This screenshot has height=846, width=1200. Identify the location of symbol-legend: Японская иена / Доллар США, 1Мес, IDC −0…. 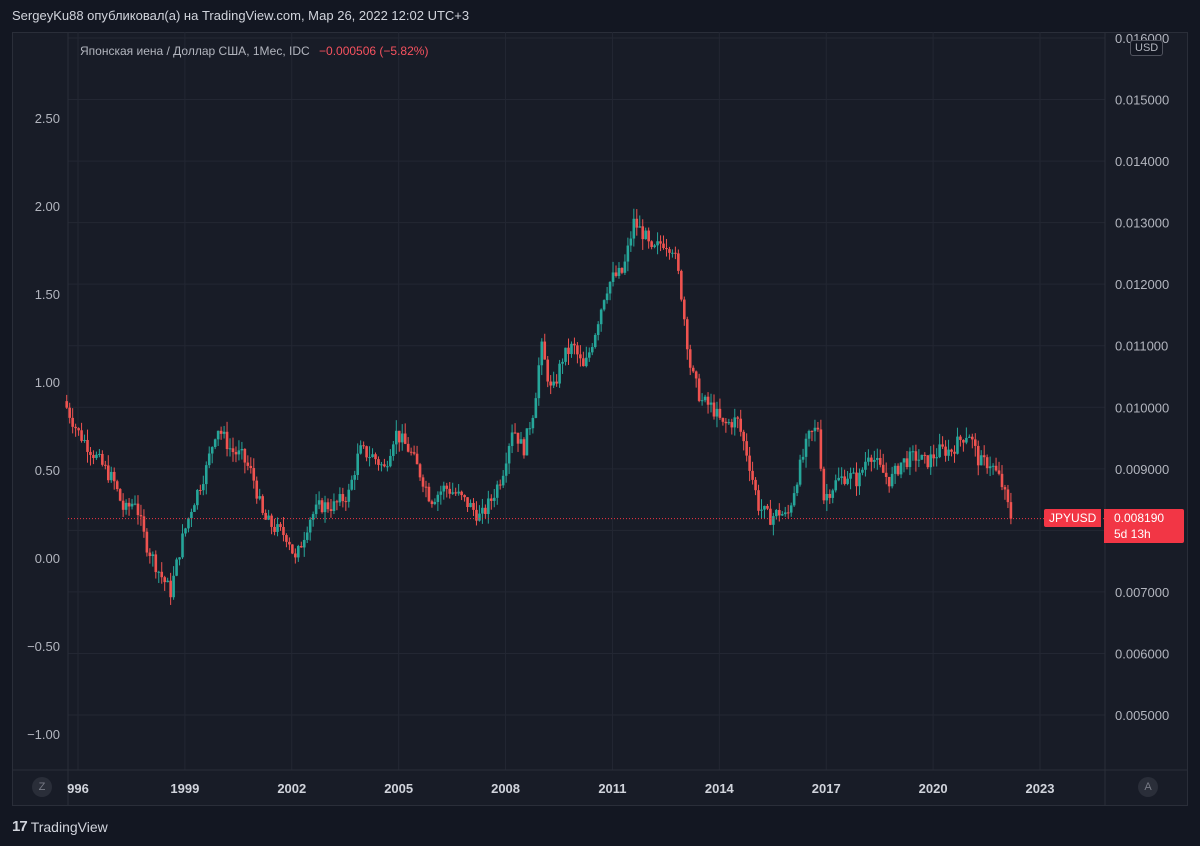
(254, 51).